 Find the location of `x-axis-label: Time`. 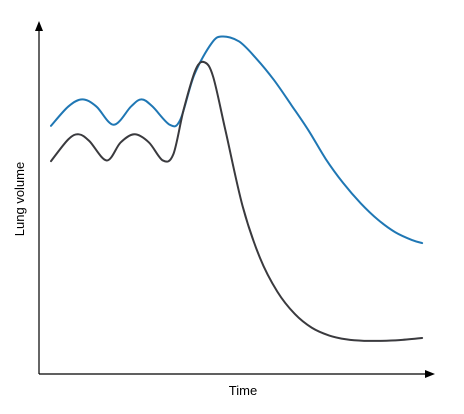

x-axis-label: Time is located at coordinates (243, 390).